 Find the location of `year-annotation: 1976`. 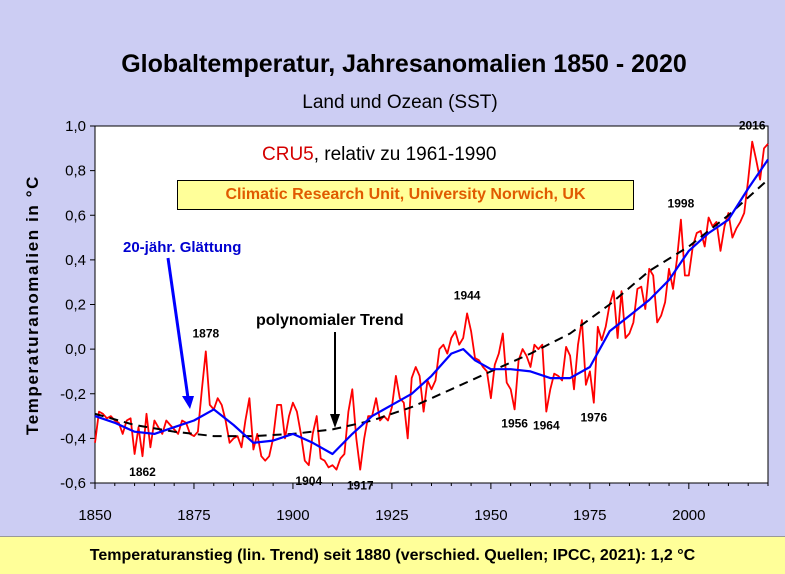

year-annotation: 1976 is located at coordinates (593, 418).